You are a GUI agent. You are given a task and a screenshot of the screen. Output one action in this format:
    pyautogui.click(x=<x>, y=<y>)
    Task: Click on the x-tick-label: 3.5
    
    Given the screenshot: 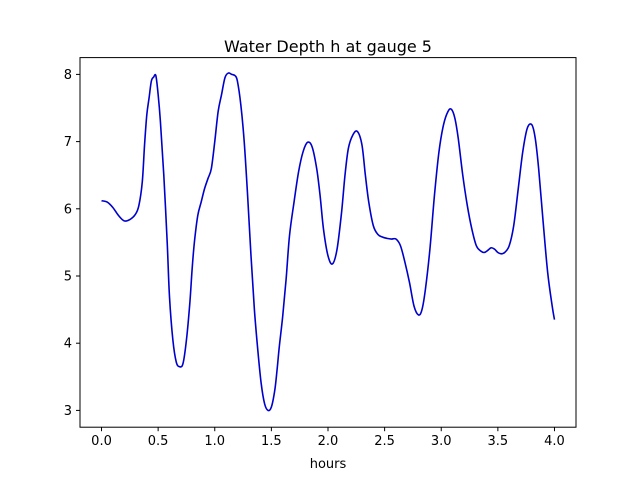 What is the action you would take?
    pyautogui.click(x=498, y=441)
    